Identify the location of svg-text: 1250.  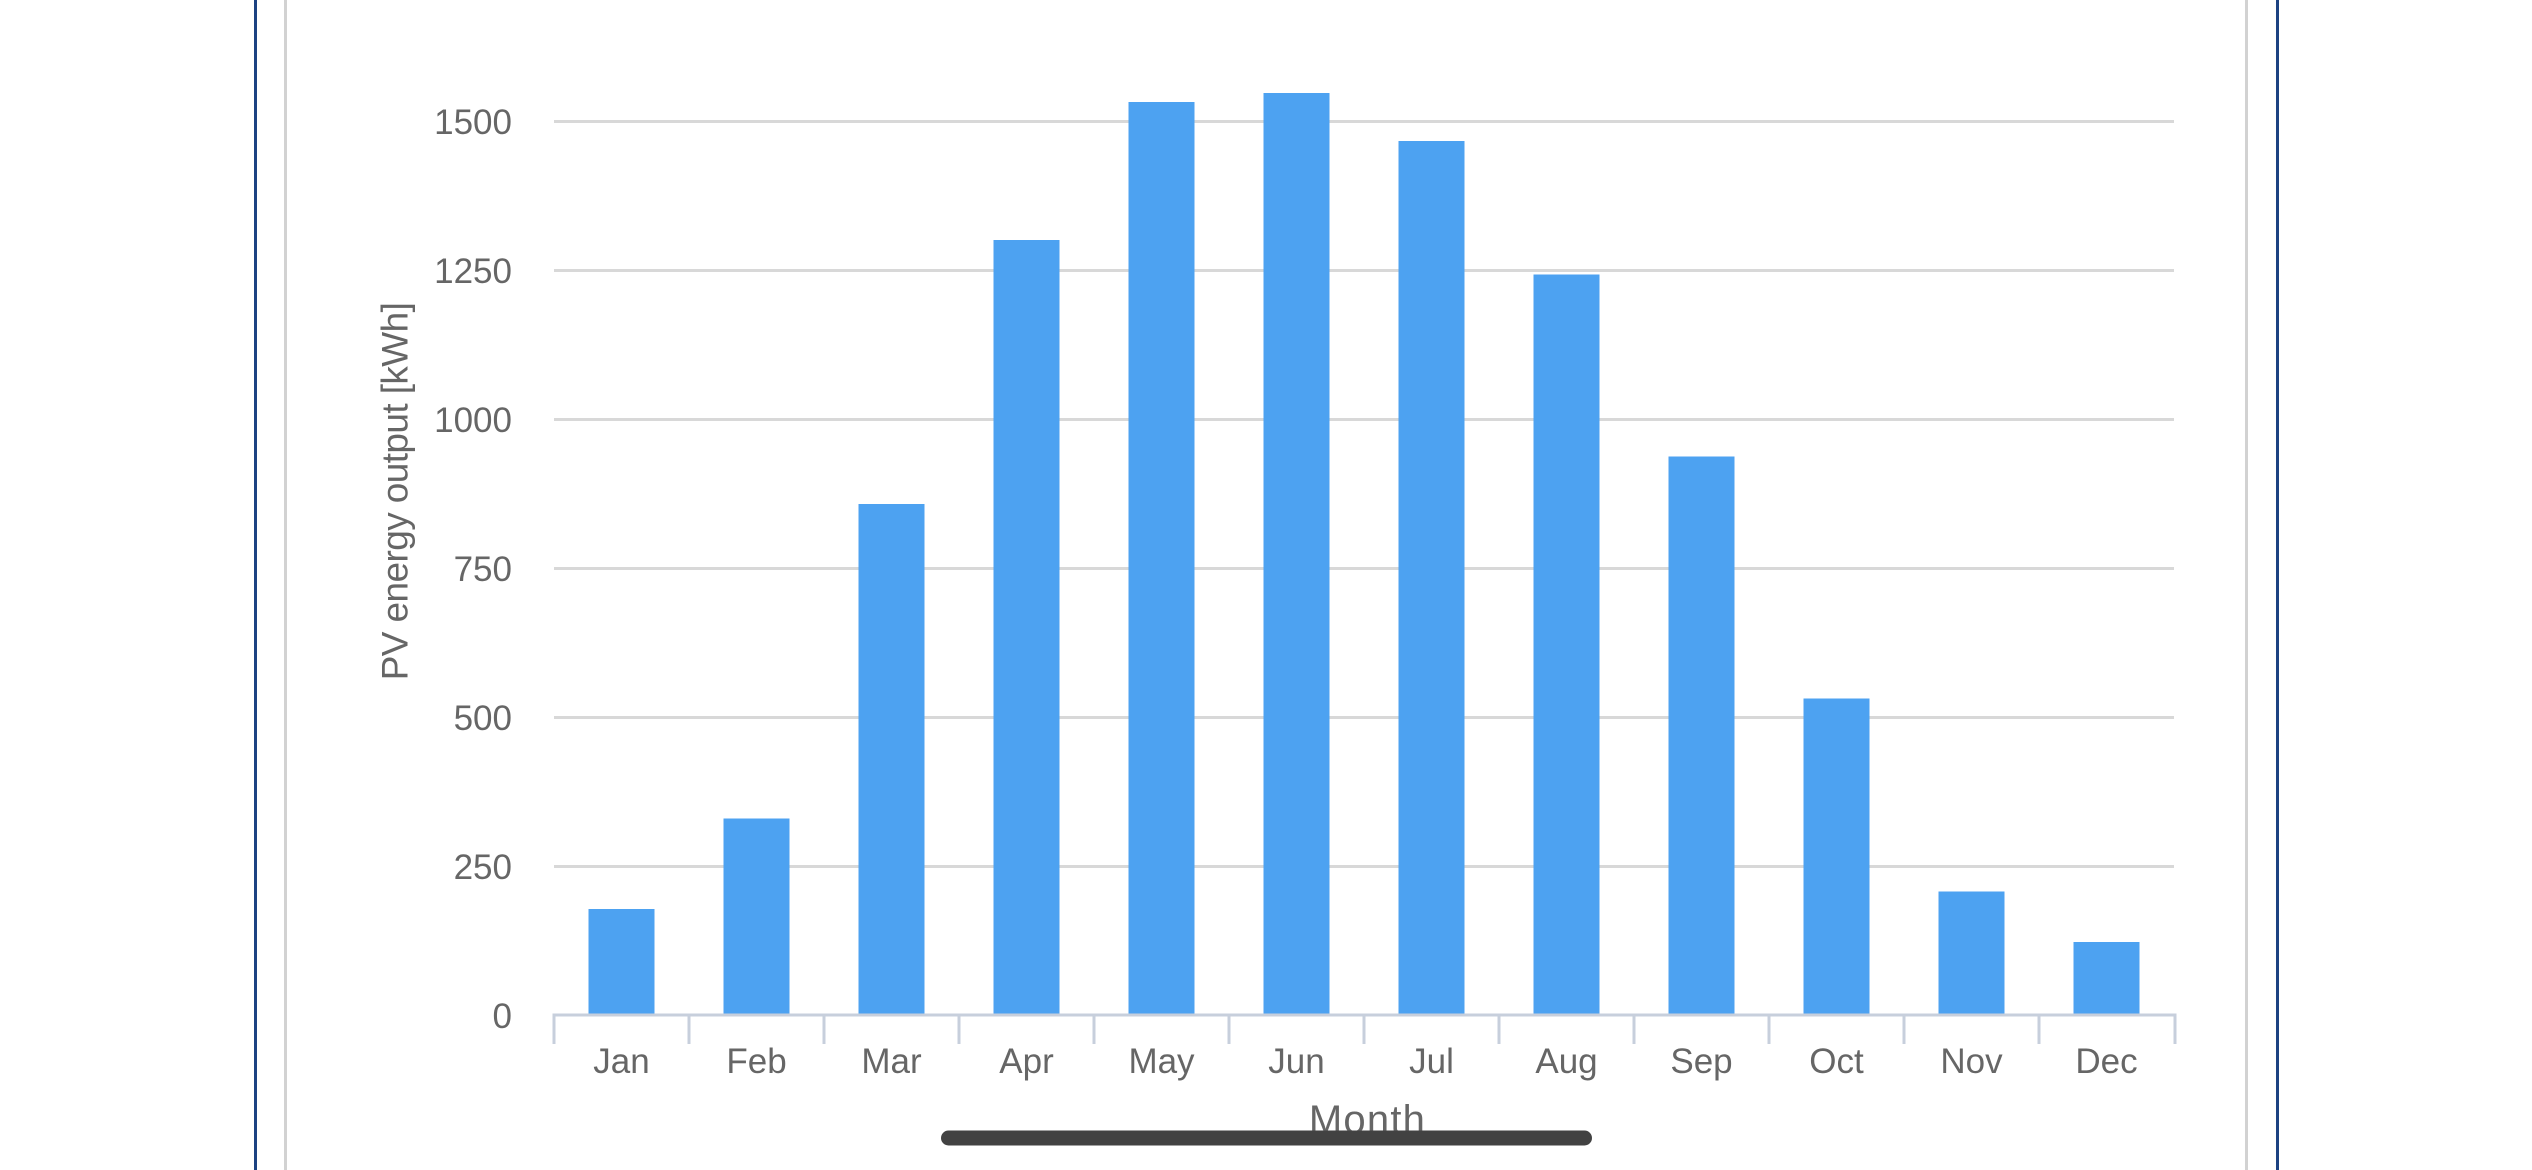
(473, 271).